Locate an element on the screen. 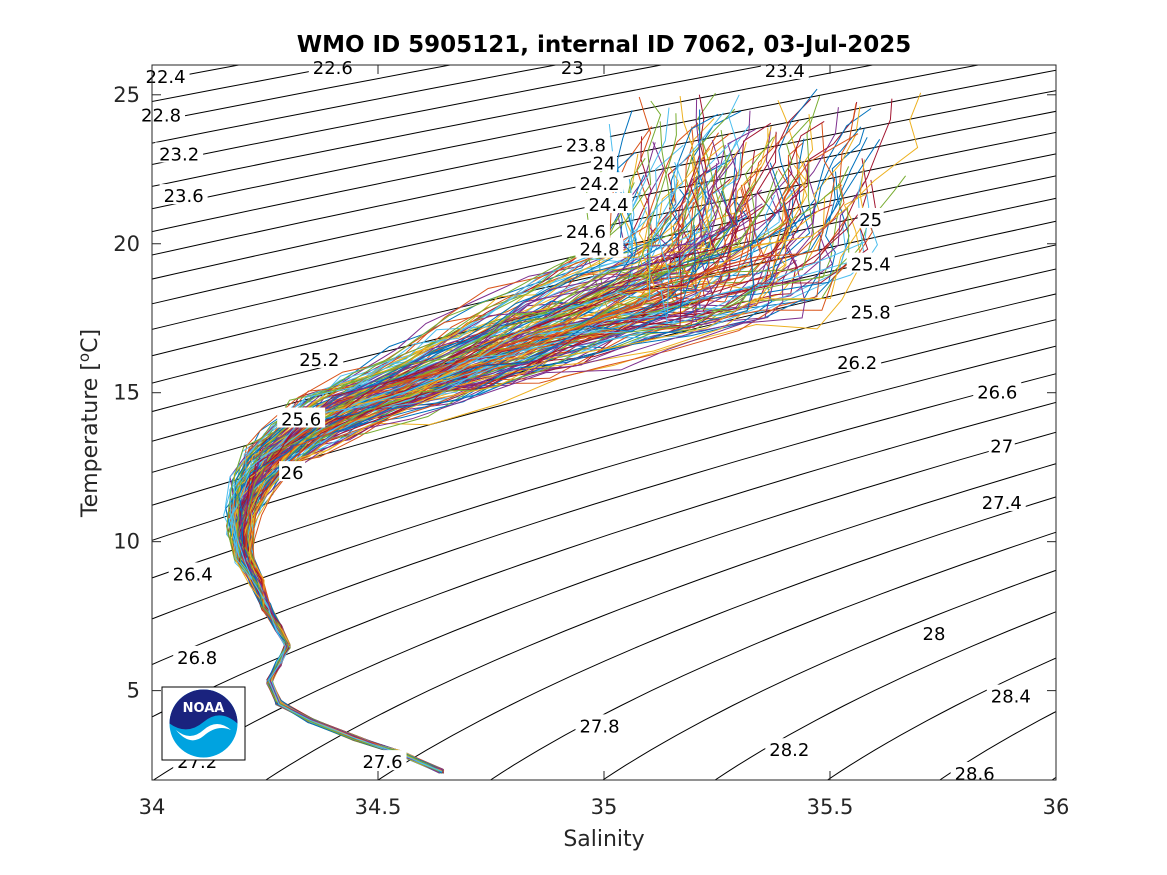 The height and width of the screenshot is (875, 1167). isopycnal-23.8 is located at coordinates (566, 149).